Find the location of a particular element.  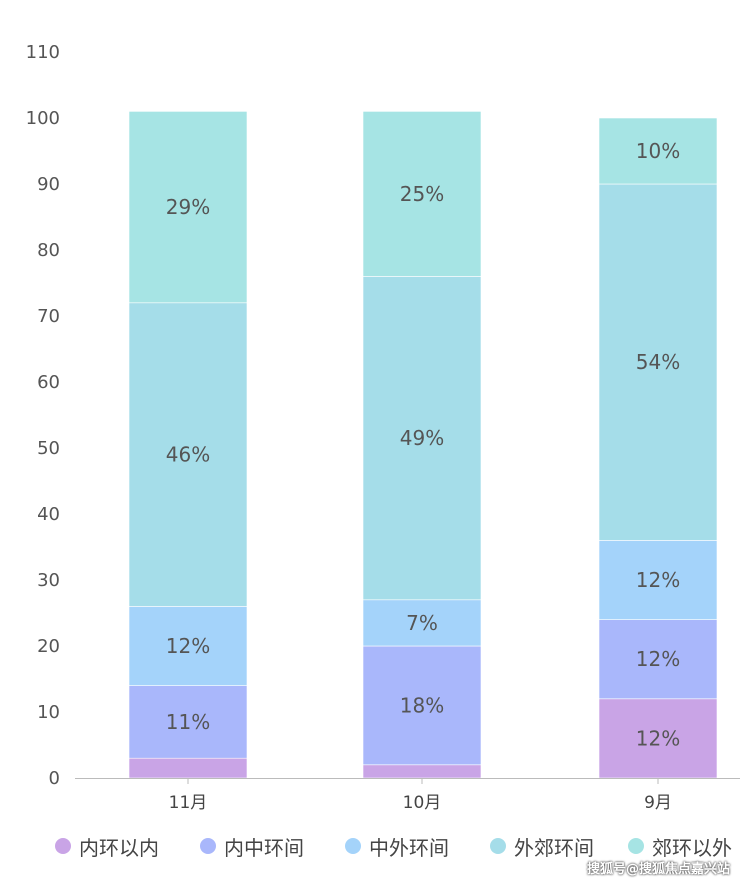

legend-label: 内中环间 is located at coordinates (264, 847).